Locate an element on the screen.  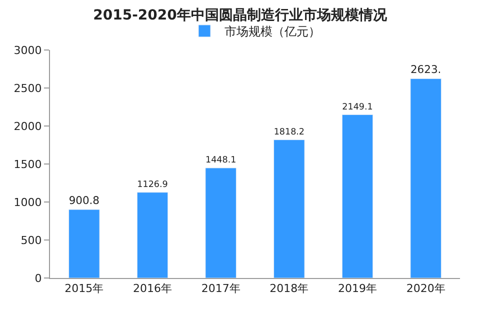
y-tick-label: 2000 is located at coordinates (28, 126).